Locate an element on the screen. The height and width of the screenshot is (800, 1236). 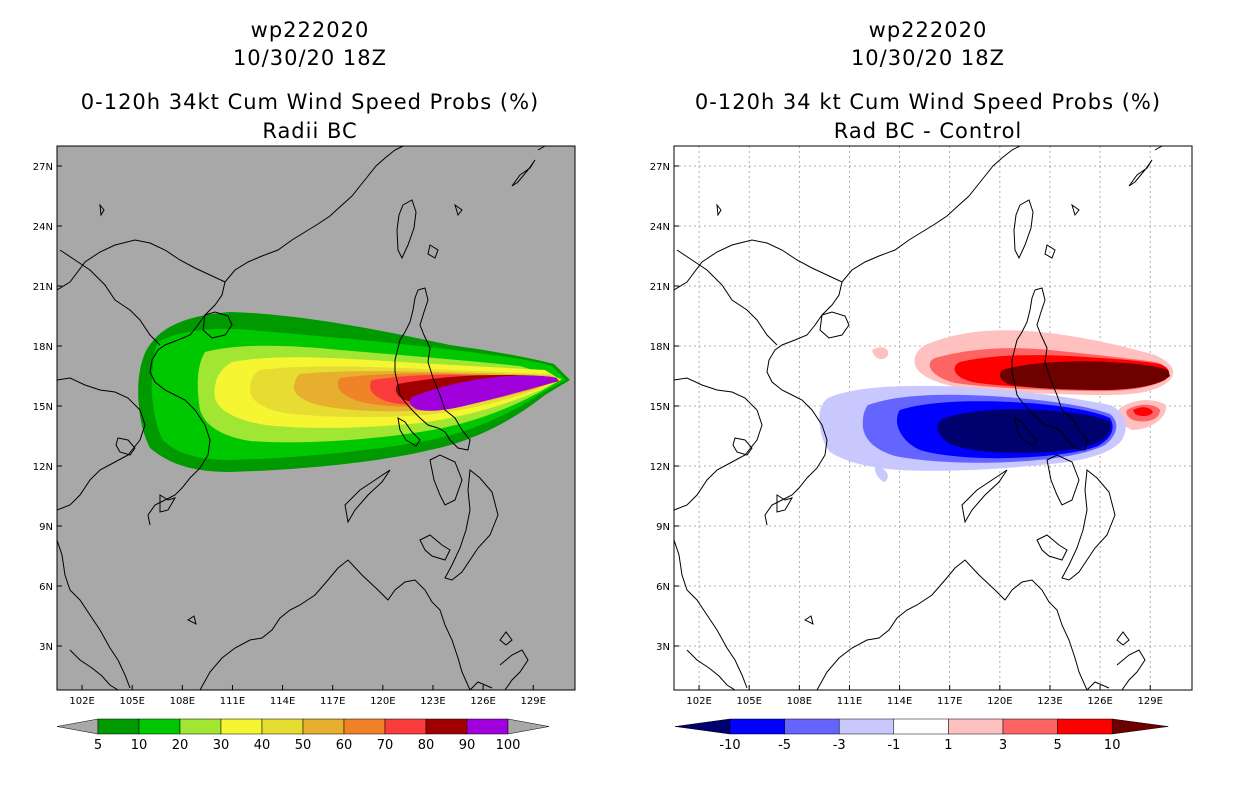
left-lon-label: 123E is located at coordinates (432, 701).